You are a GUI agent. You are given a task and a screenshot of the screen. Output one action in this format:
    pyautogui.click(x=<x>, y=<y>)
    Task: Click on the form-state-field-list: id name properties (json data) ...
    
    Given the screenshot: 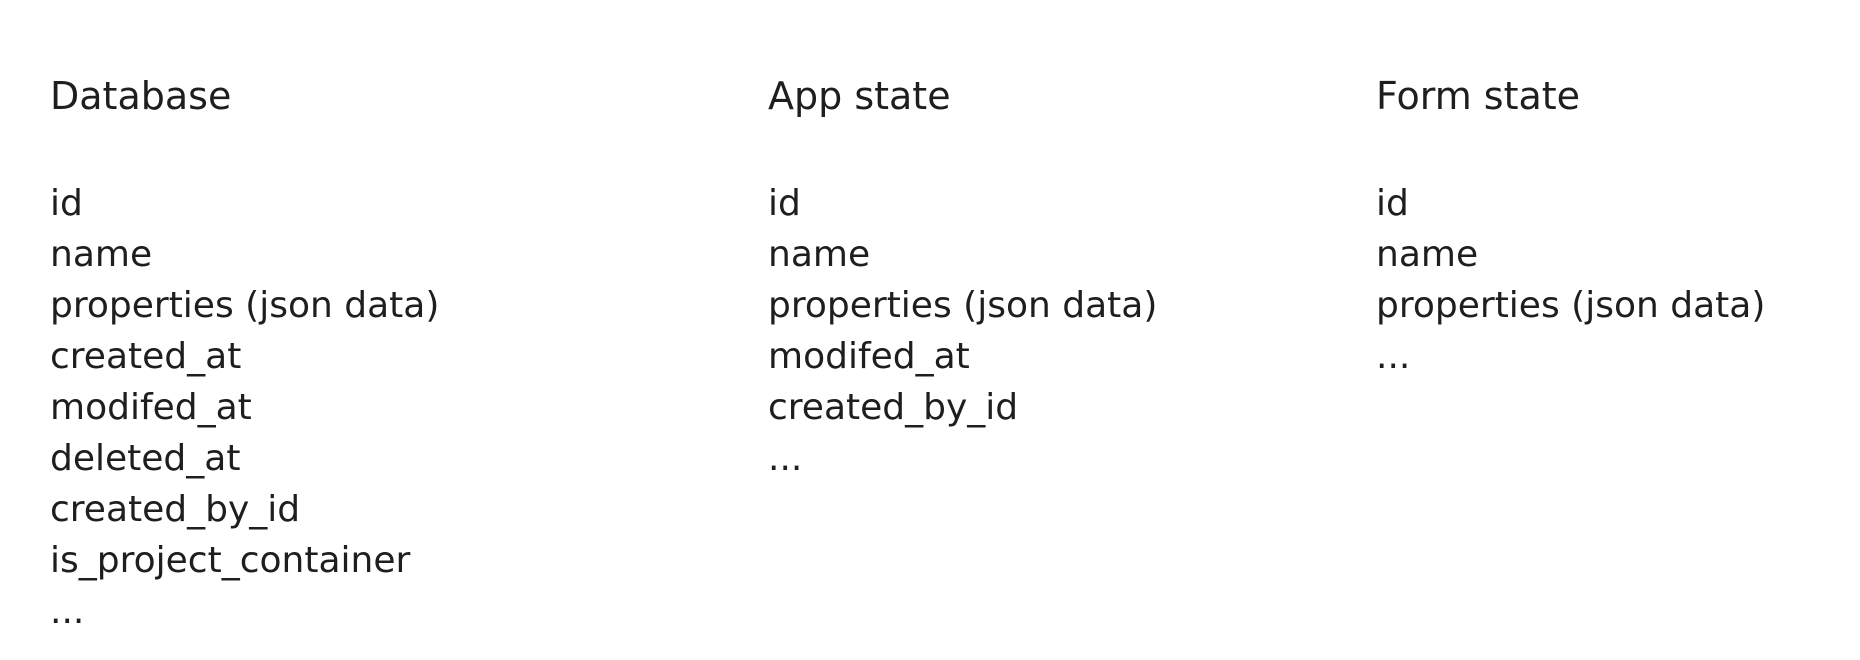 What is the action you would take?
    pyautogui.click(x=1570, y=280)
    